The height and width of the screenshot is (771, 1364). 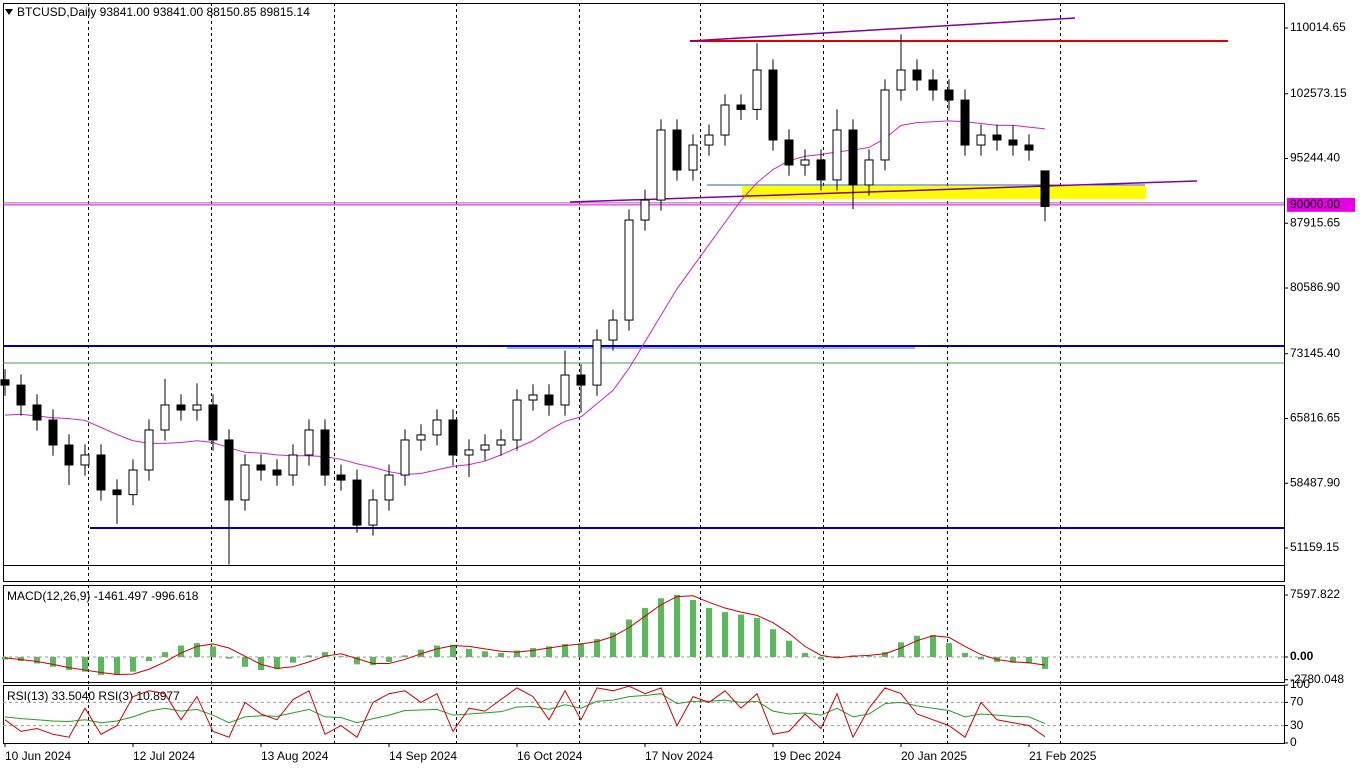 I want to click on x-tick-label: 16 Oct 2024, so click(x=550, y=756).